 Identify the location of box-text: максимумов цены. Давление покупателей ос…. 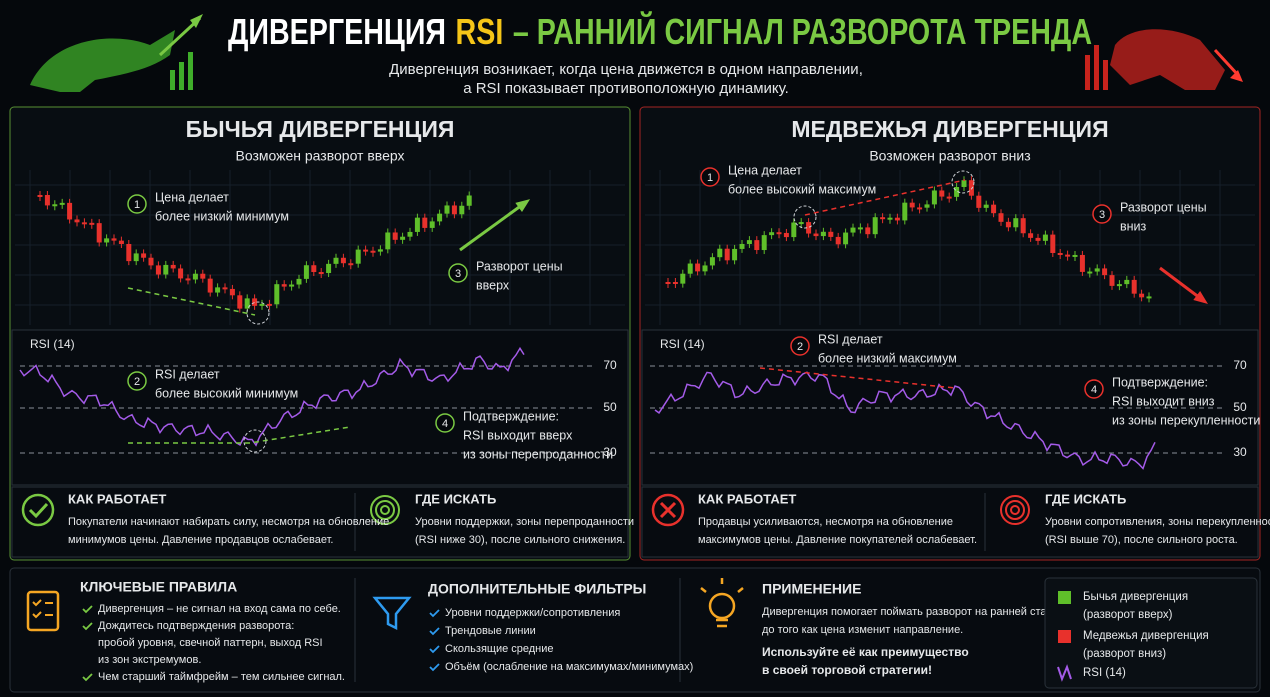
(837, 540).